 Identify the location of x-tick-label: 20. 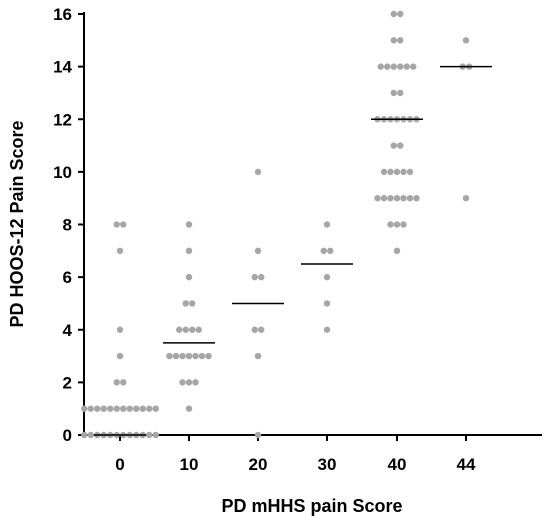
(258, 464).